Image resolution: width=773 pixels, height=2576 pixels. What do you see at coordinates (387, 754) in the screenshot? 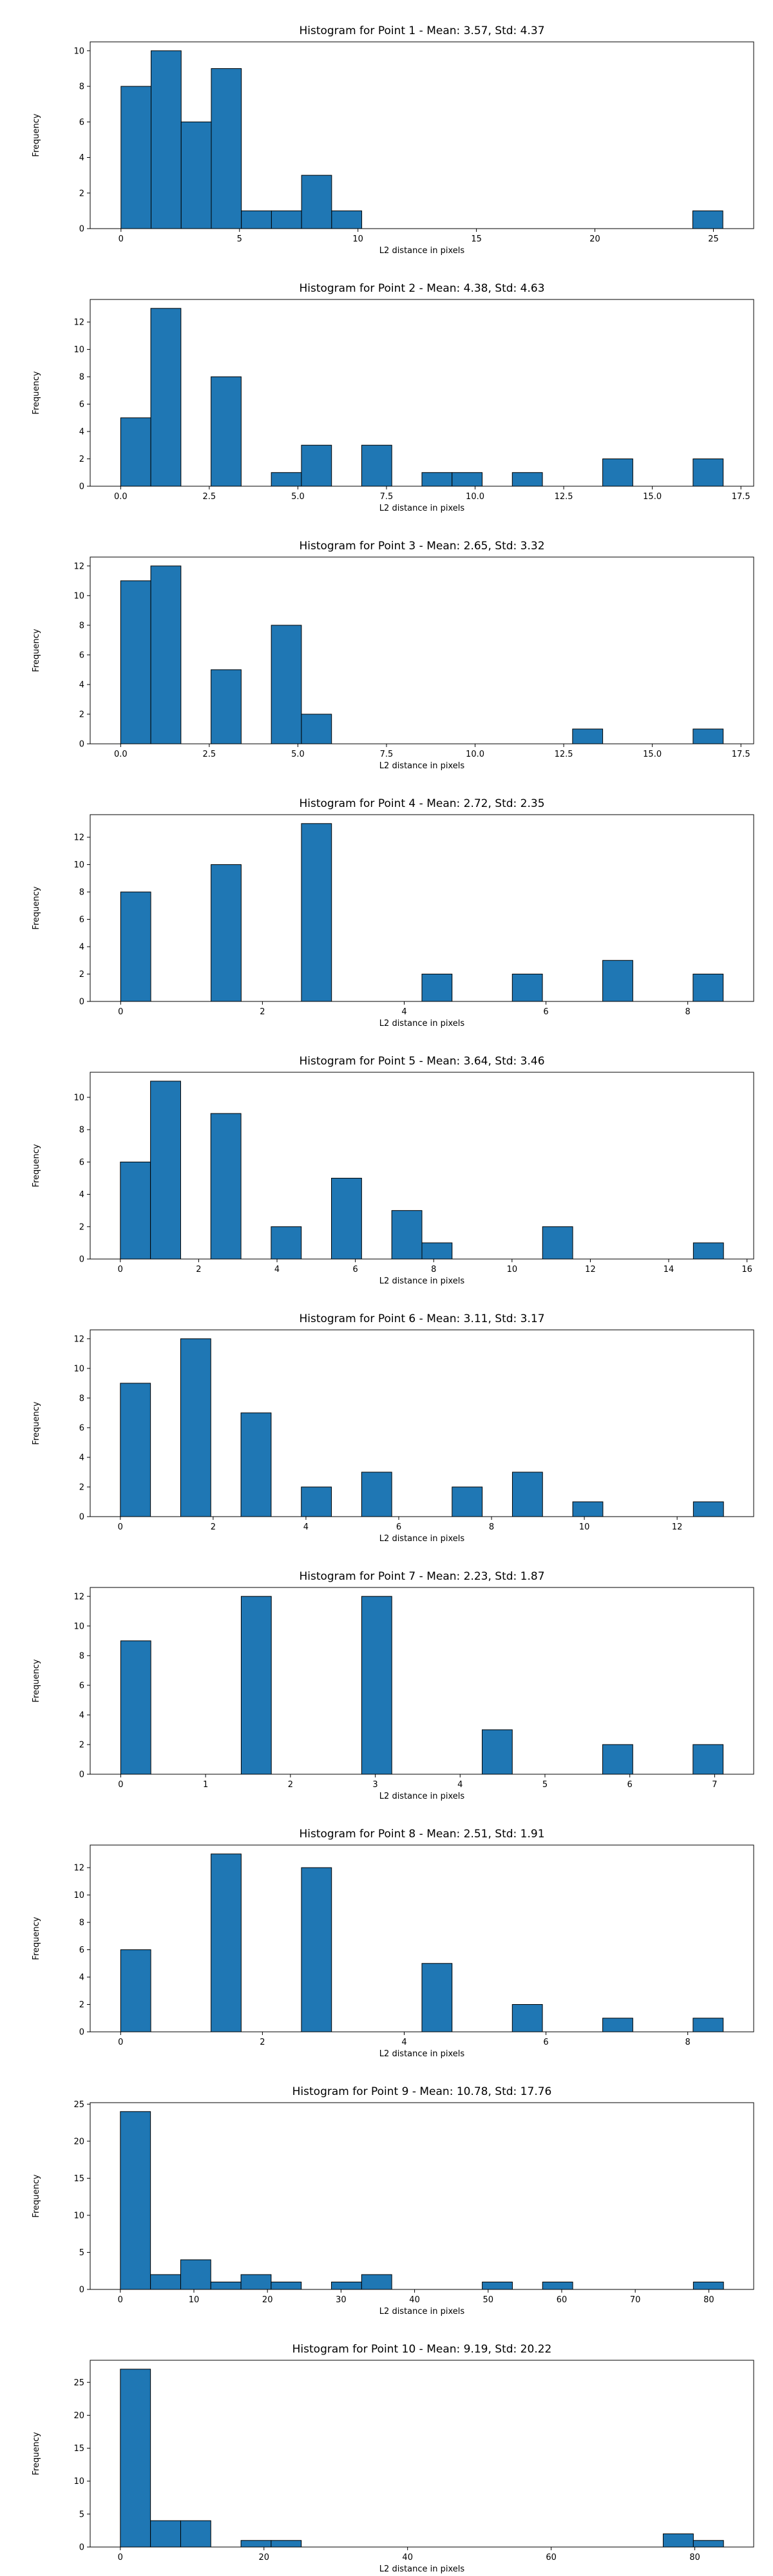
I see `x-tick-label: 7.5` at bounding box center [387, 754].